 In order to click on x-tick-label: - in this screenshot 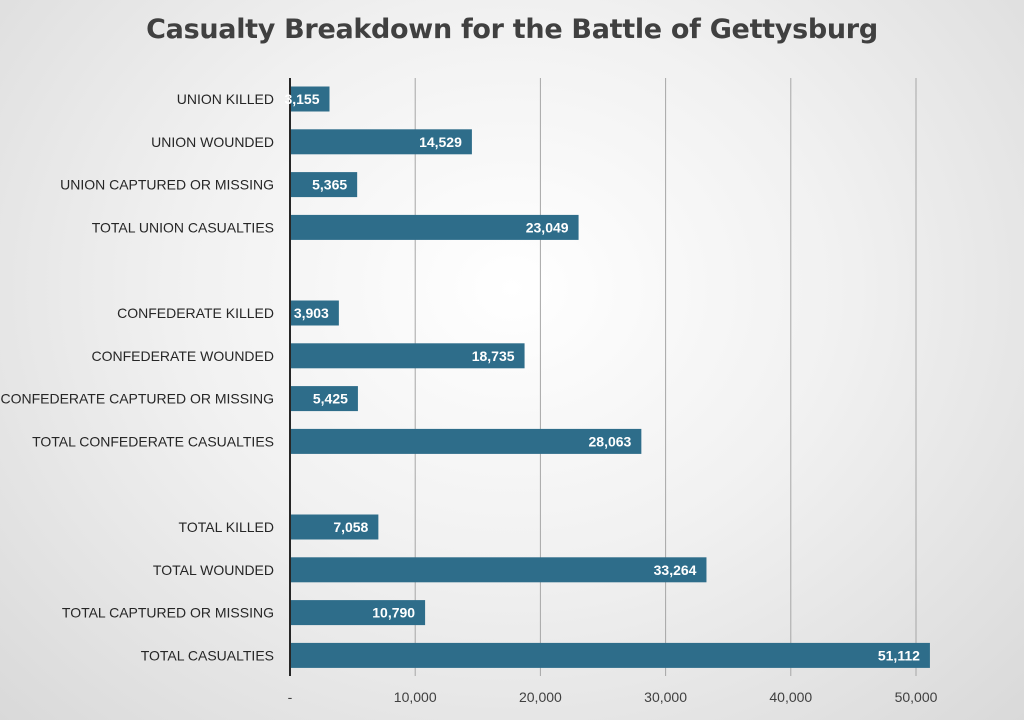, I will do `click(290, 697)`.